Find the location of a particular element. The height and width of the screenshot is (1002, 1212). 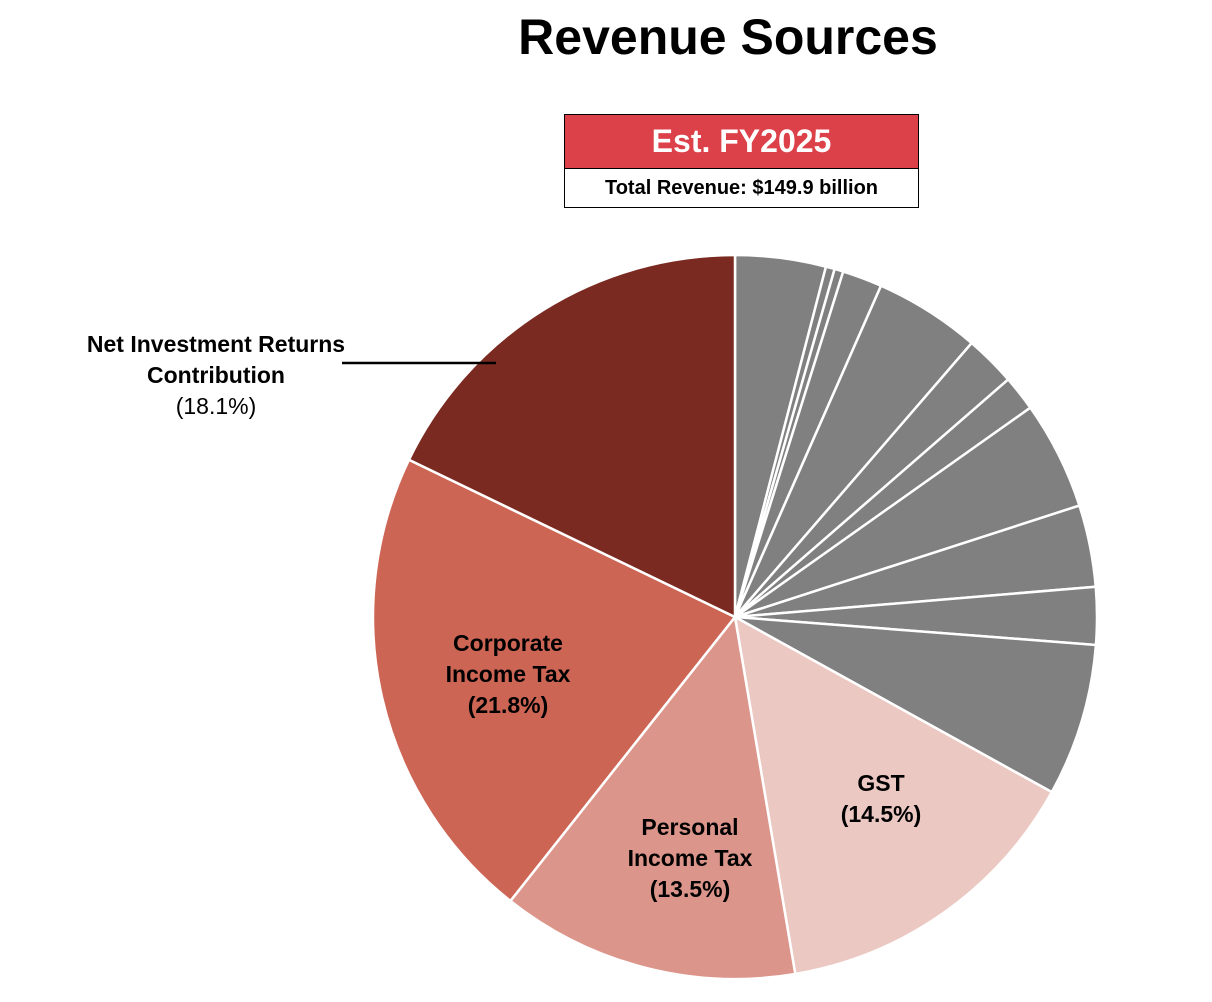

label-net-investment-returns-pct: (18.1%) is located at coordinates (216, 406).